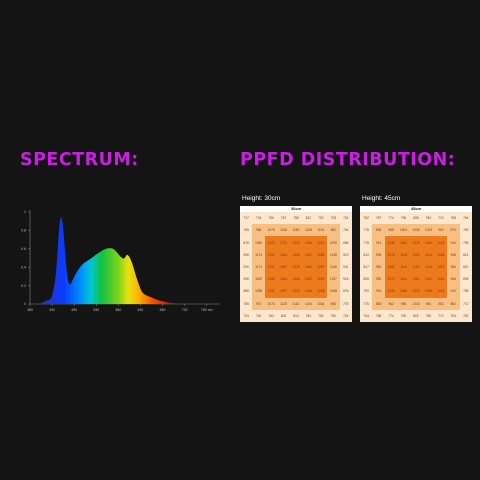 Image resolution: width=480 pixels, height=480 pixels. I want to click on ppfd-cell: 750, so click(333, 315).